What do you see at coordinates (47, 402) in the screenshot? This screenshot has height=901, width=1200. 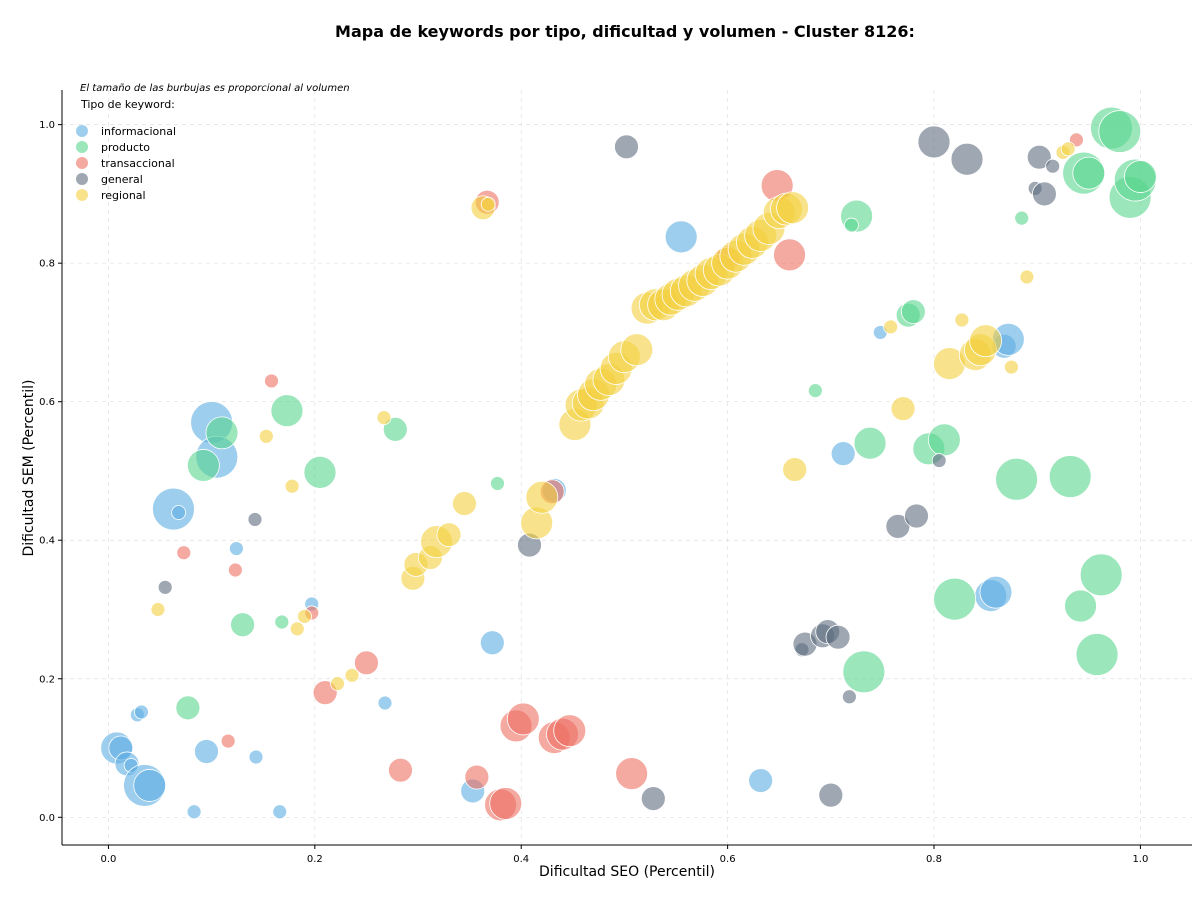 I see `y-tick-label: 0.6` at bounding box center [47, 402].